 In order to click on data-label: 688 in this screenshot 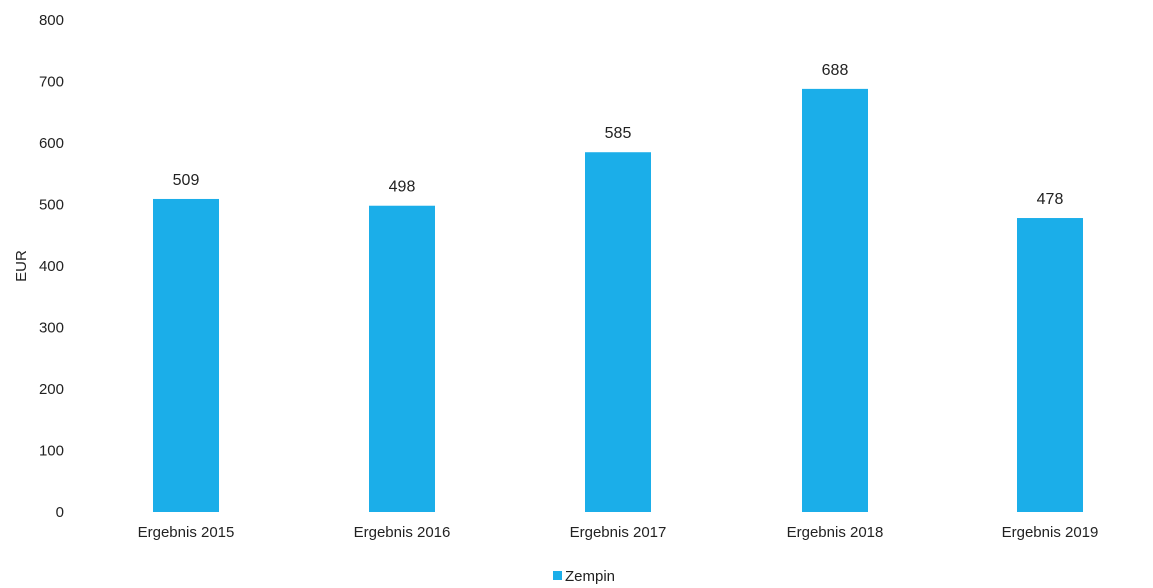, I will do `click(835, 70)`.